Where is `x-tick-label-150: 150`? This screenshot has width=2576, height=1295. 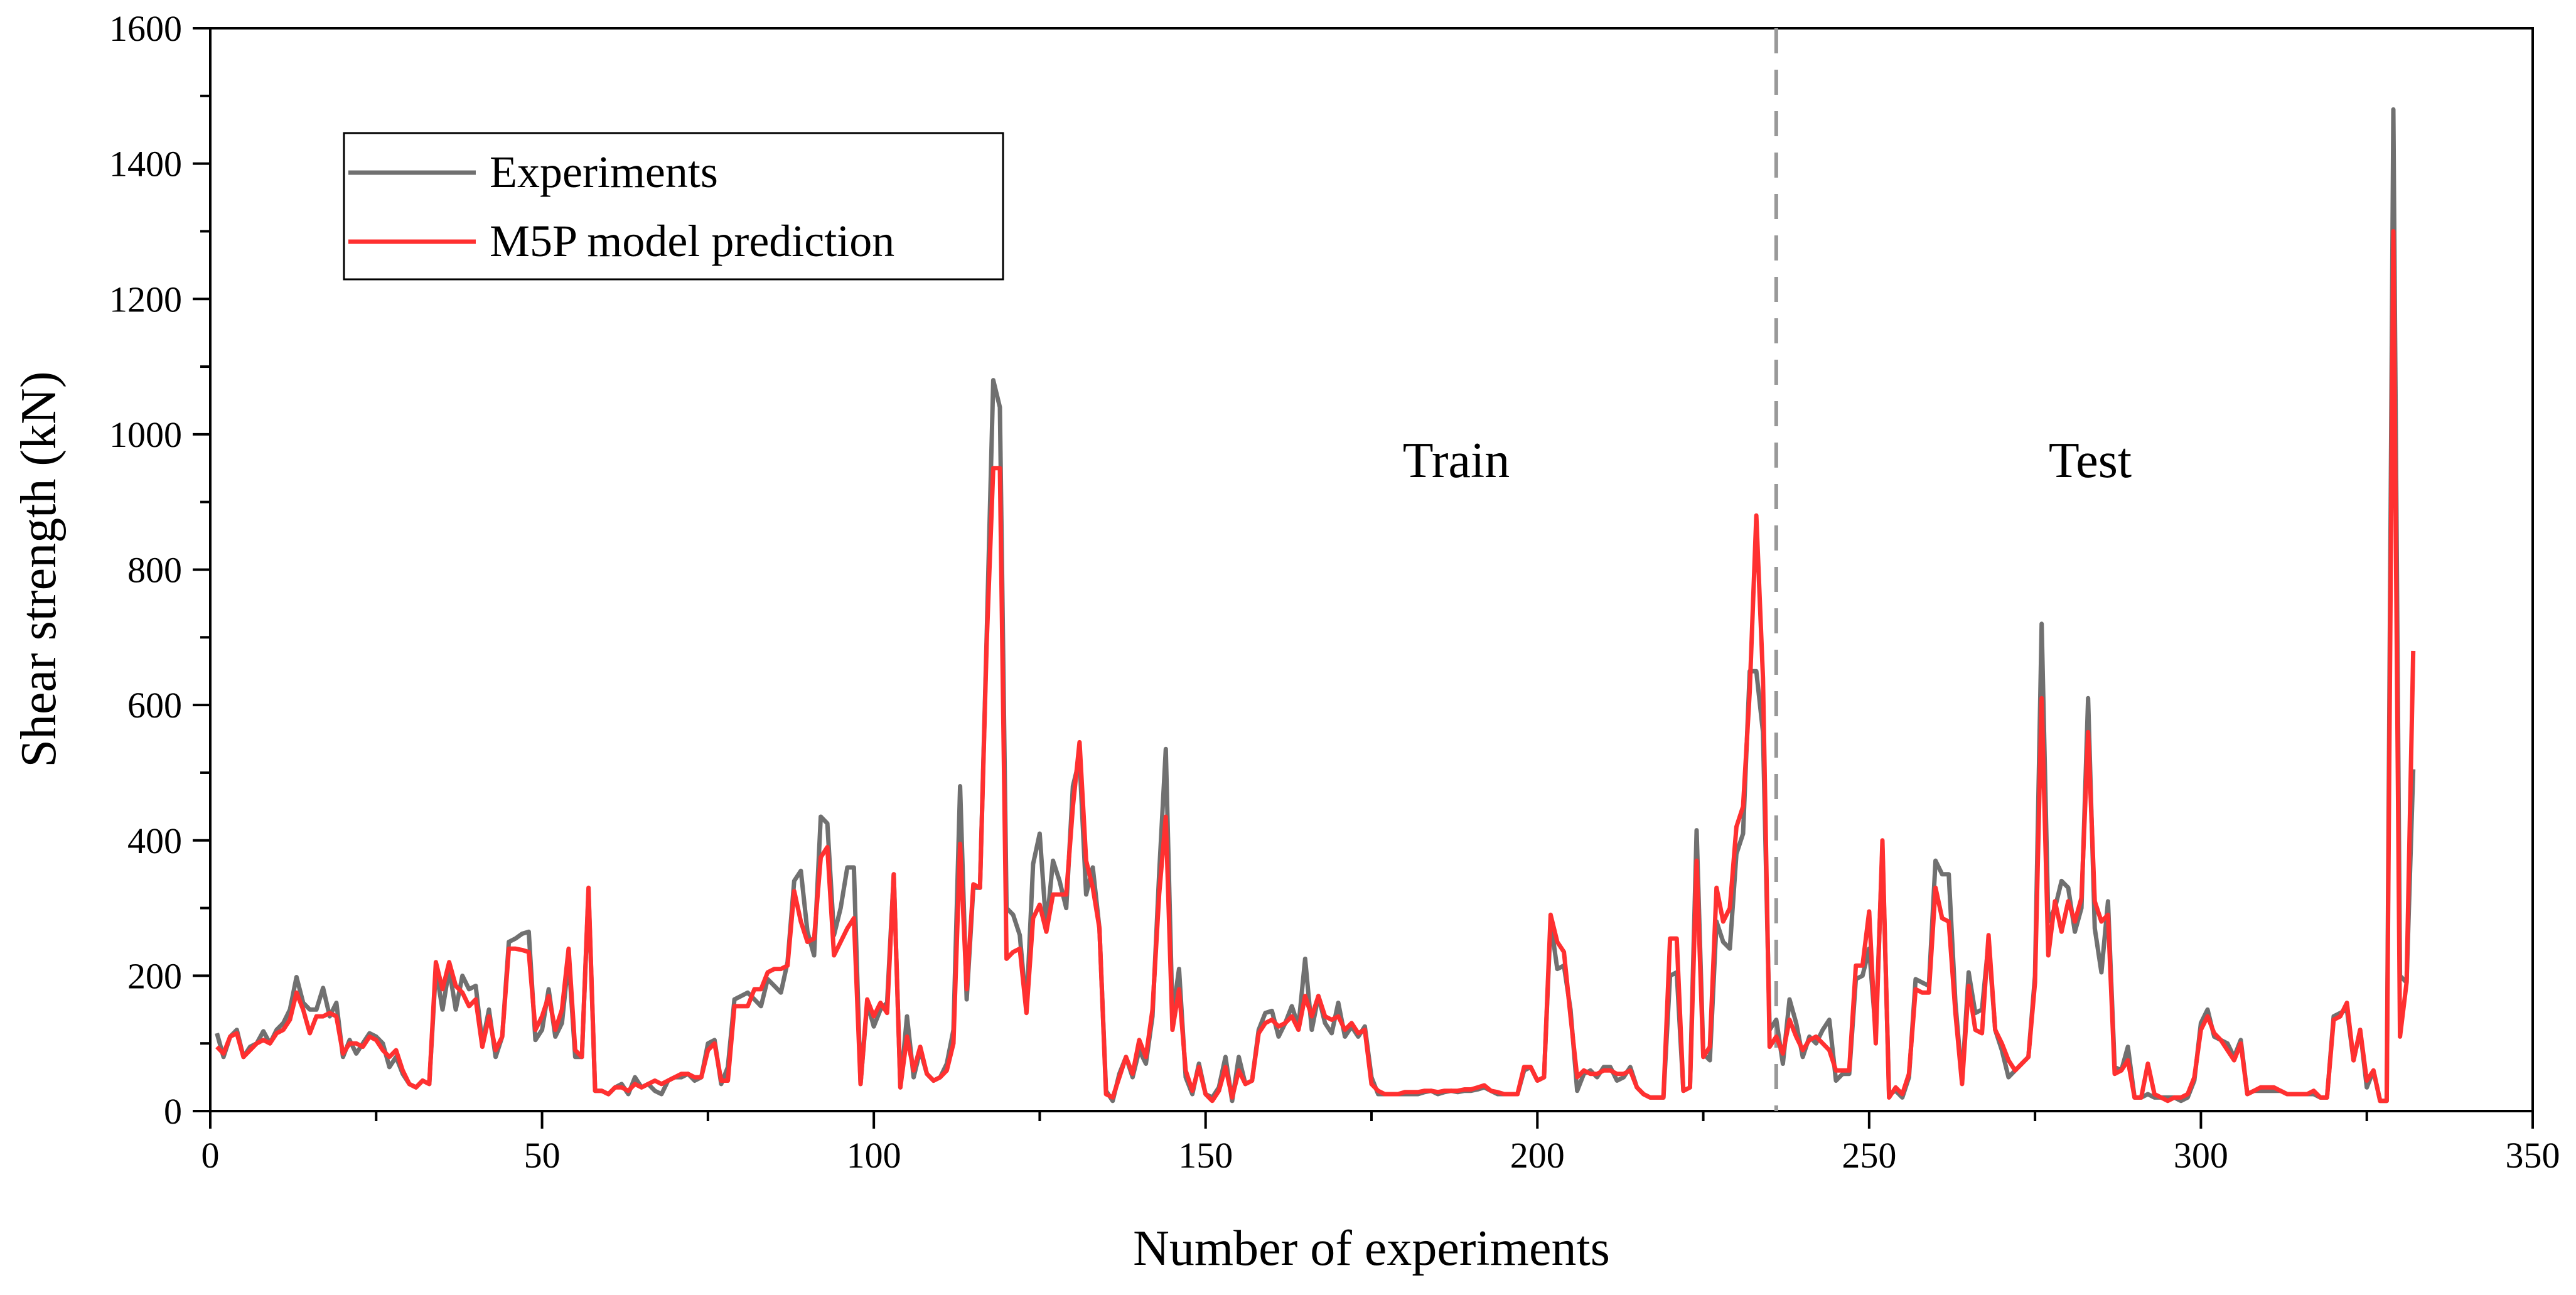 x-tick-label-150: 150 is located at coordinates (1205, 1155).